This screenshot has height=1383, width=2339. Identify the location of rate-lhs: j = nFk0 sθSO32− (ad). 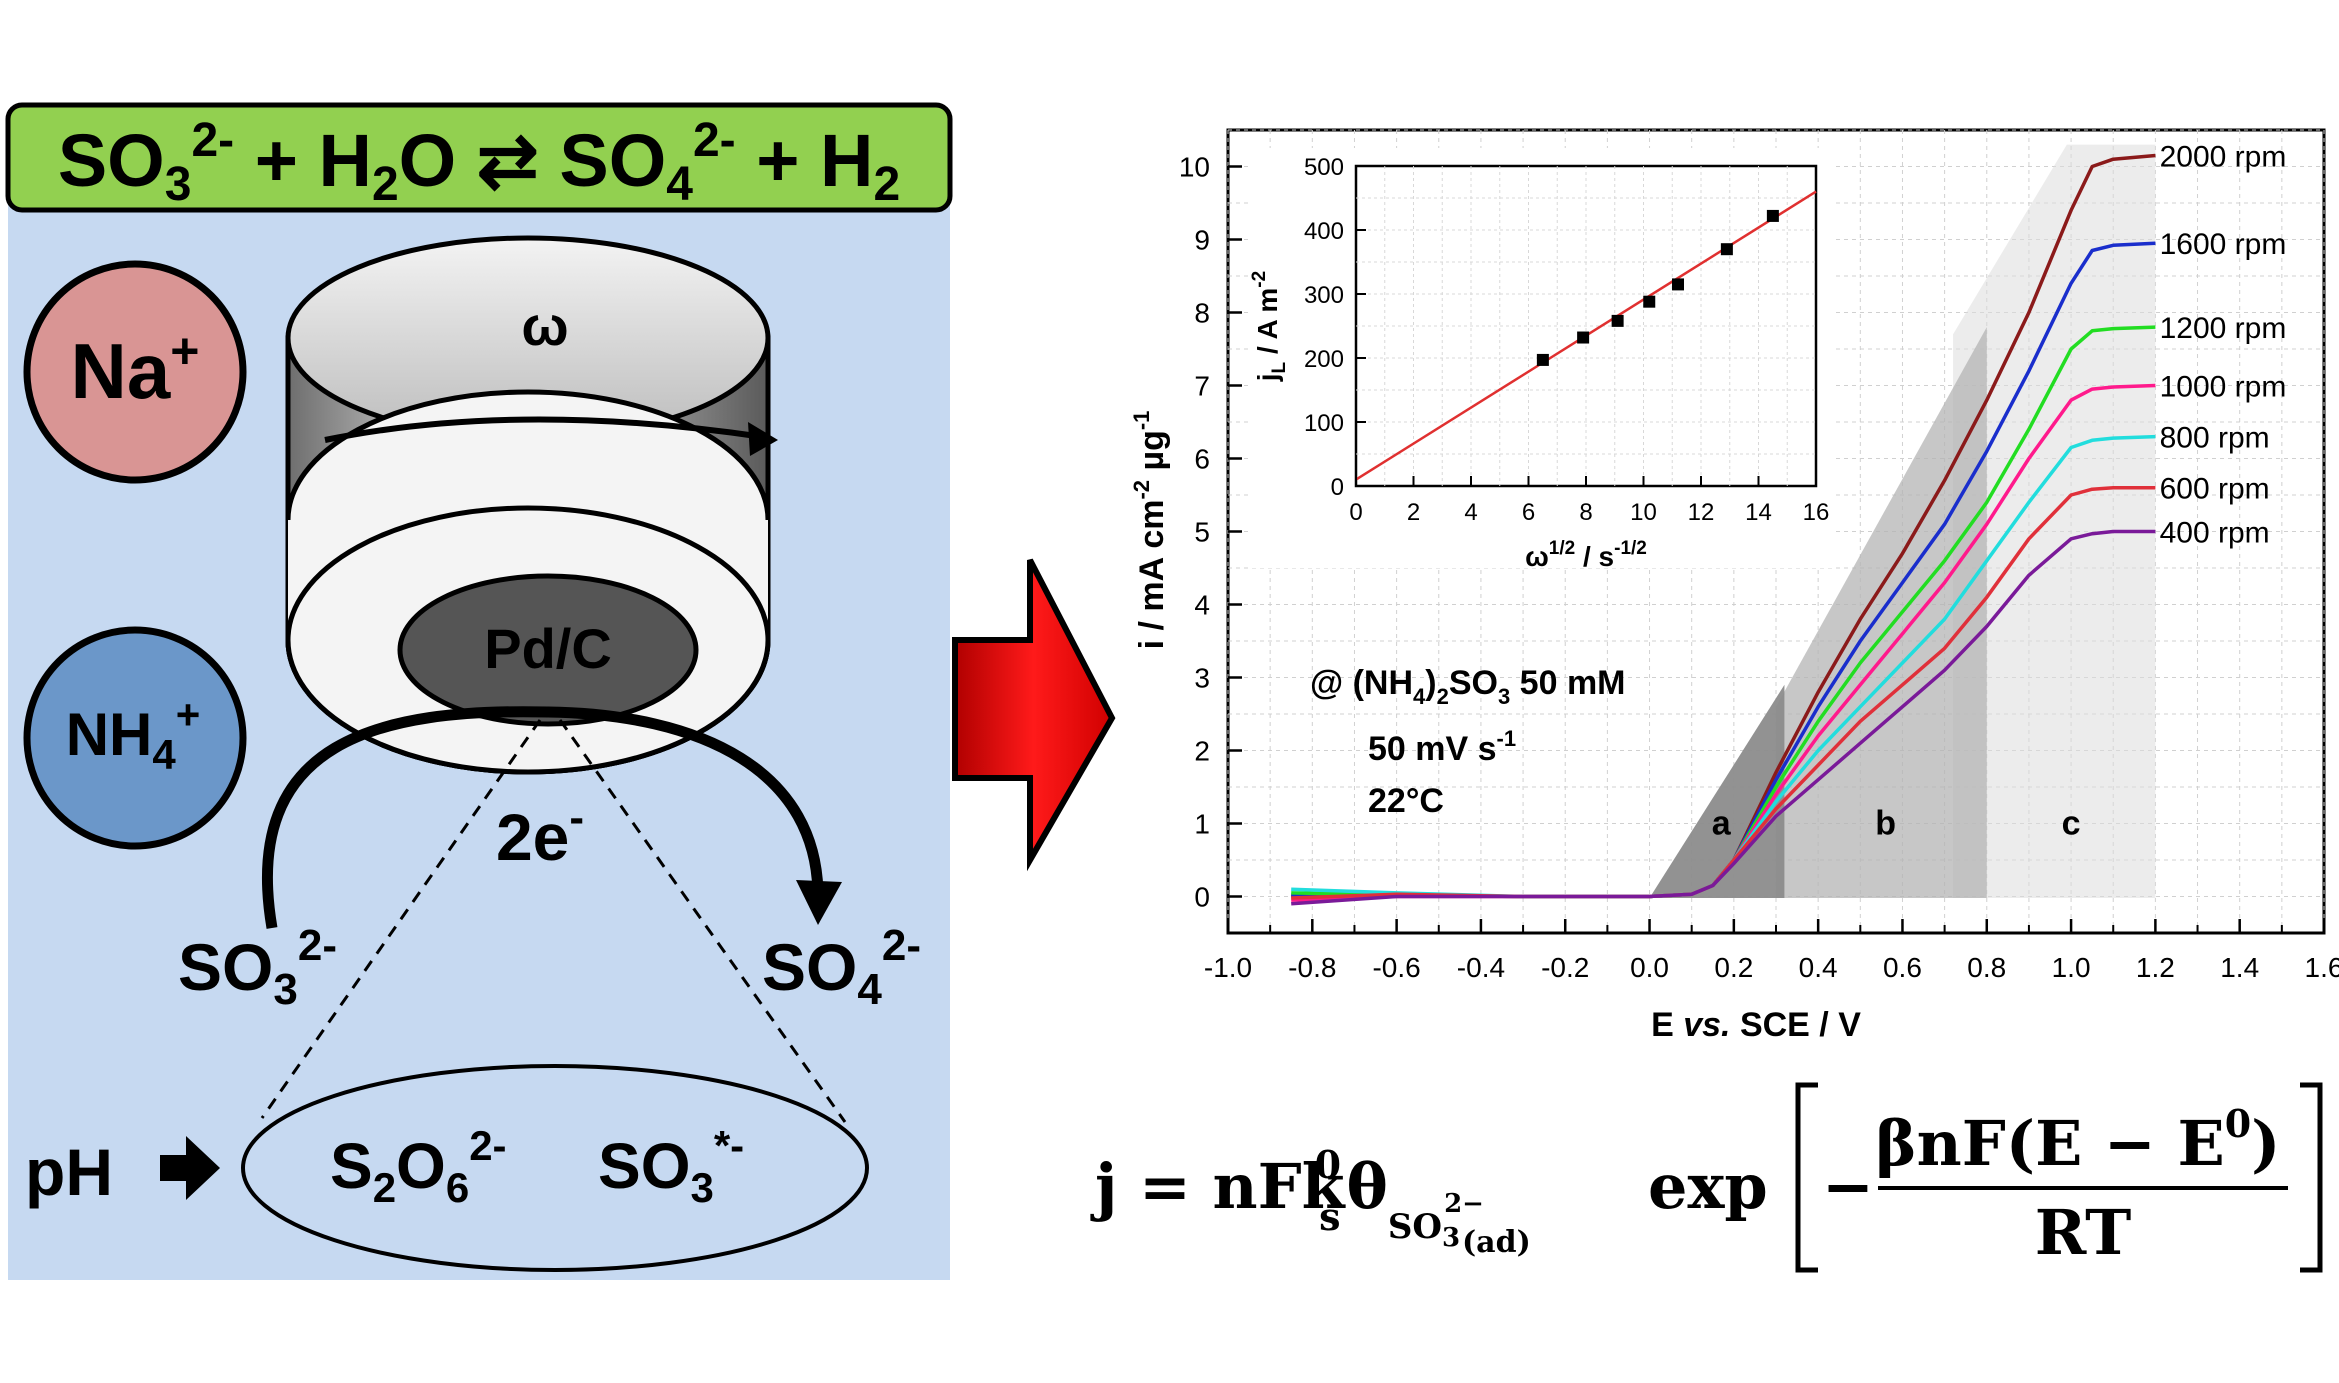
(1310, 1201).